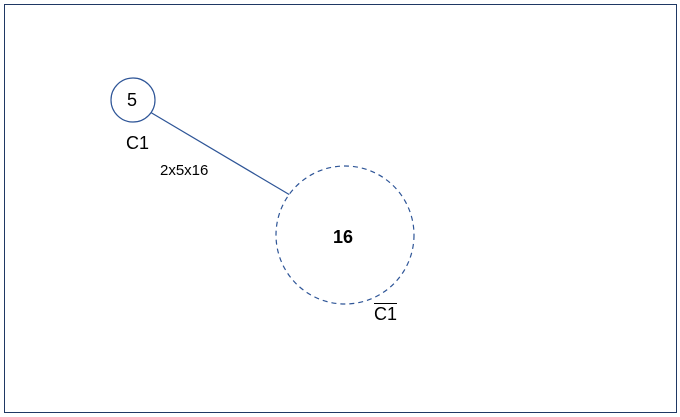  I want to click on node-16-value: 16, so click(343, 237).